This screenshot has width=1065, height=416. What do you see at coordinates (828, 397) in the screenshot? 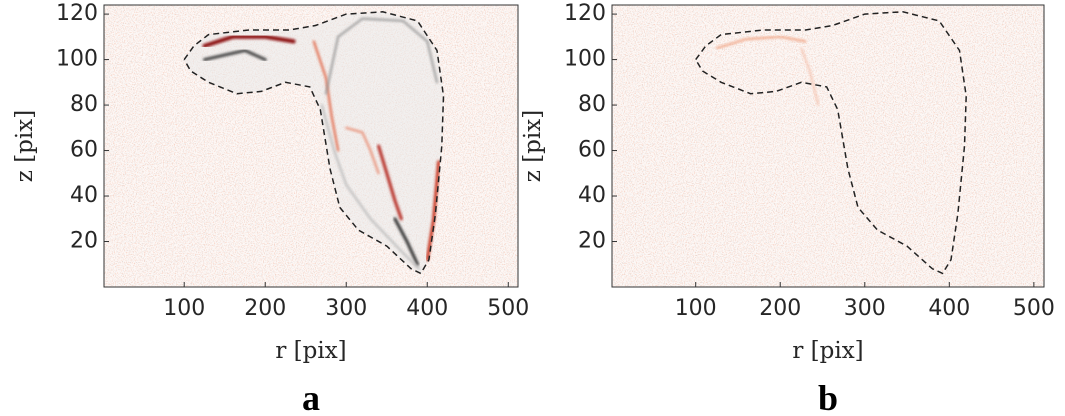
I see `panel-label: b` at bounding box center [828, 397].